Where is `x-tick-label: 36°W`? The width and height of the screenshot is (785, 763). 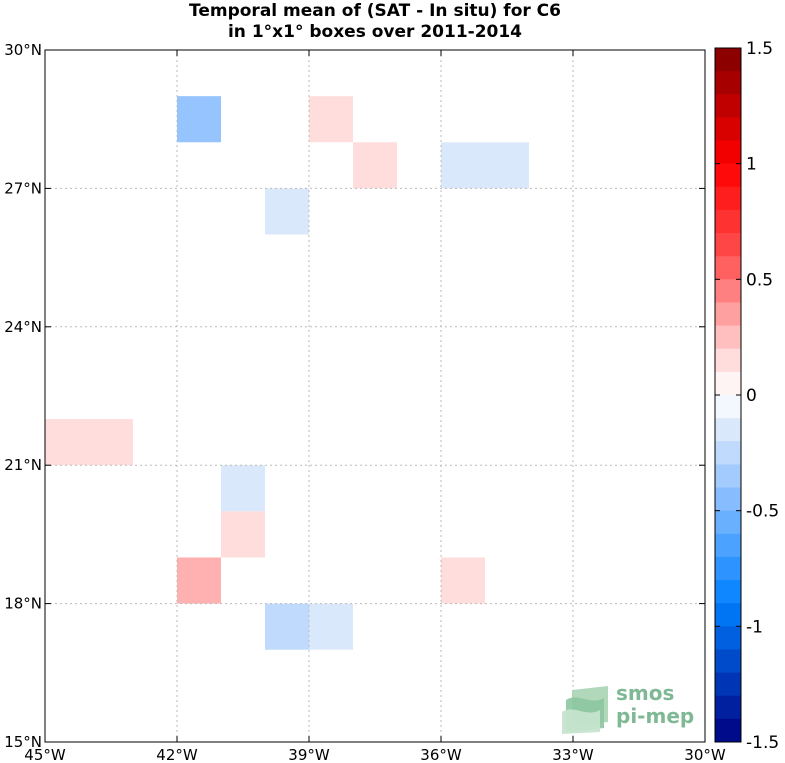 x-tick-label: 36°W is located at coordinates (441, 754).